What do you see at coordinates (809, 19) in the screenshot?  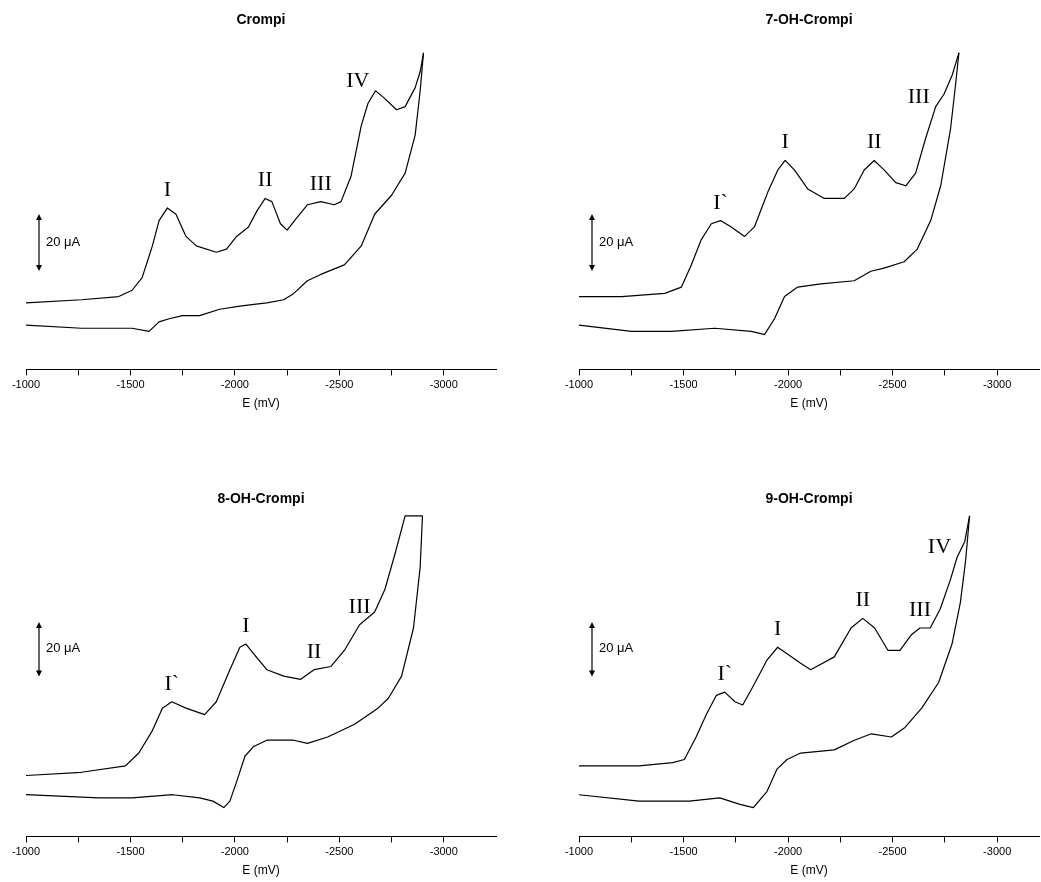 I see `chart-title: 7-OH-Crompi` at bounding box center [809, 19].